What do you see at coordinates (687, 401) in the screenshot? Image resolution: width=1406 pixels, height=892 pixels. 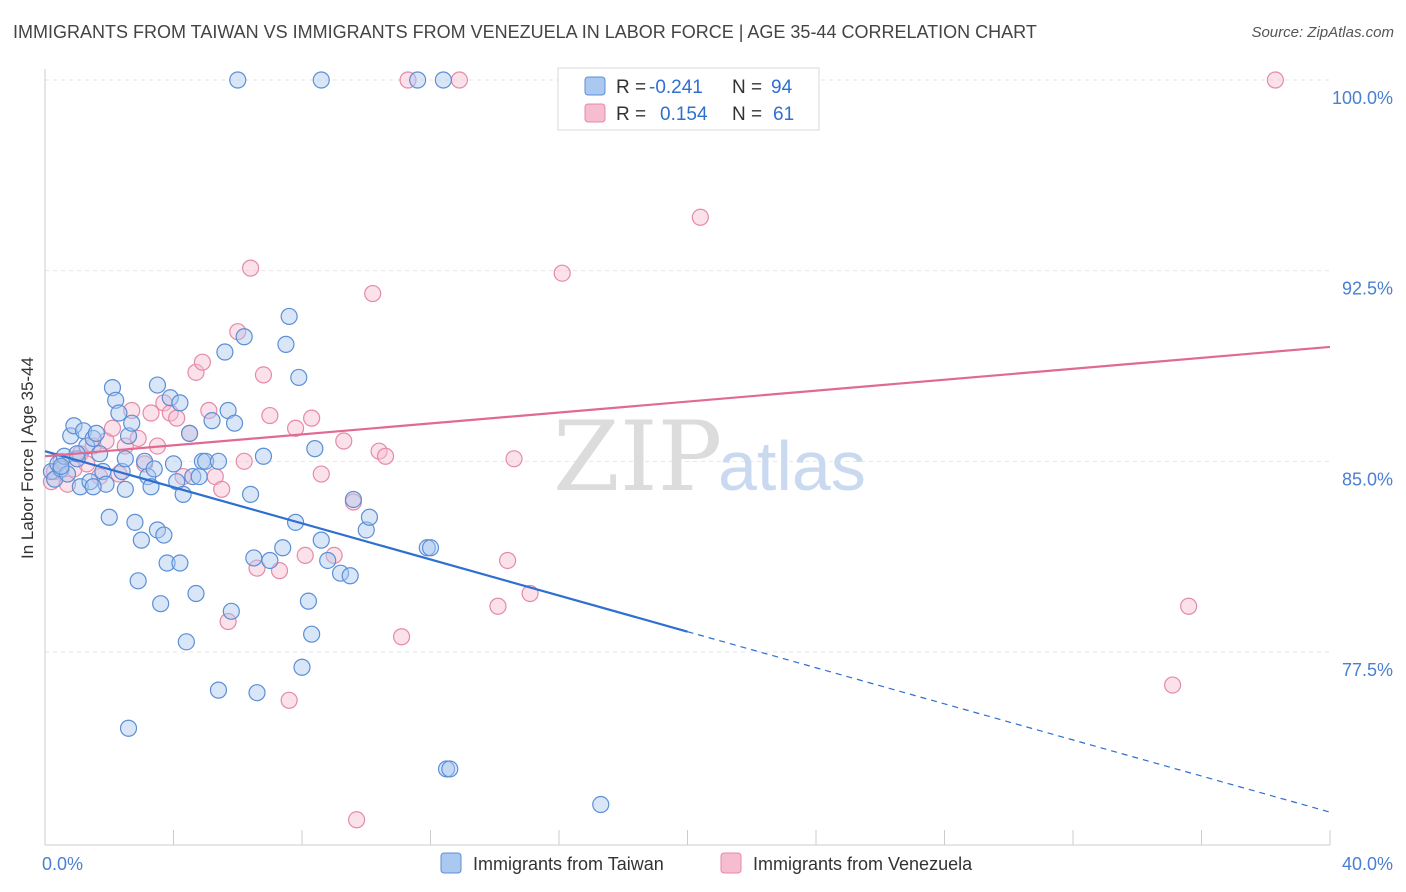 I see `venezuela-trendline` at bounding box center [687, 401].